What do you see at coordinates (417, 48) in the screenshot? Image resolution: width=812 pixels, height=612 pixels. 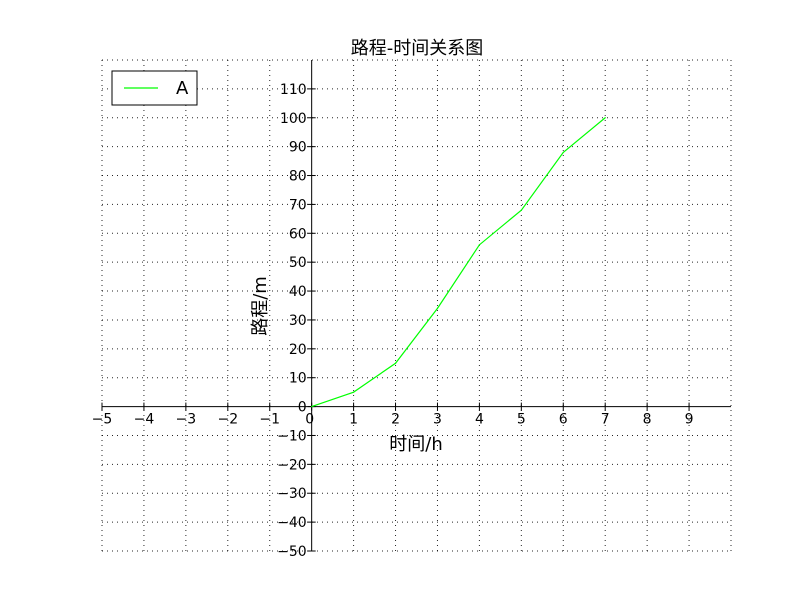 I see `chart-title: 路程-时间关系图` at bounding box center [417, 48].